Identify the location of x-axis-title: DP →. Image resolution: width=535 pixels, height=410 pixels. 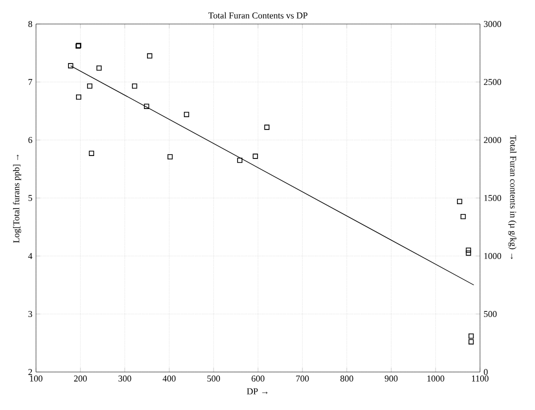
(257, 391).